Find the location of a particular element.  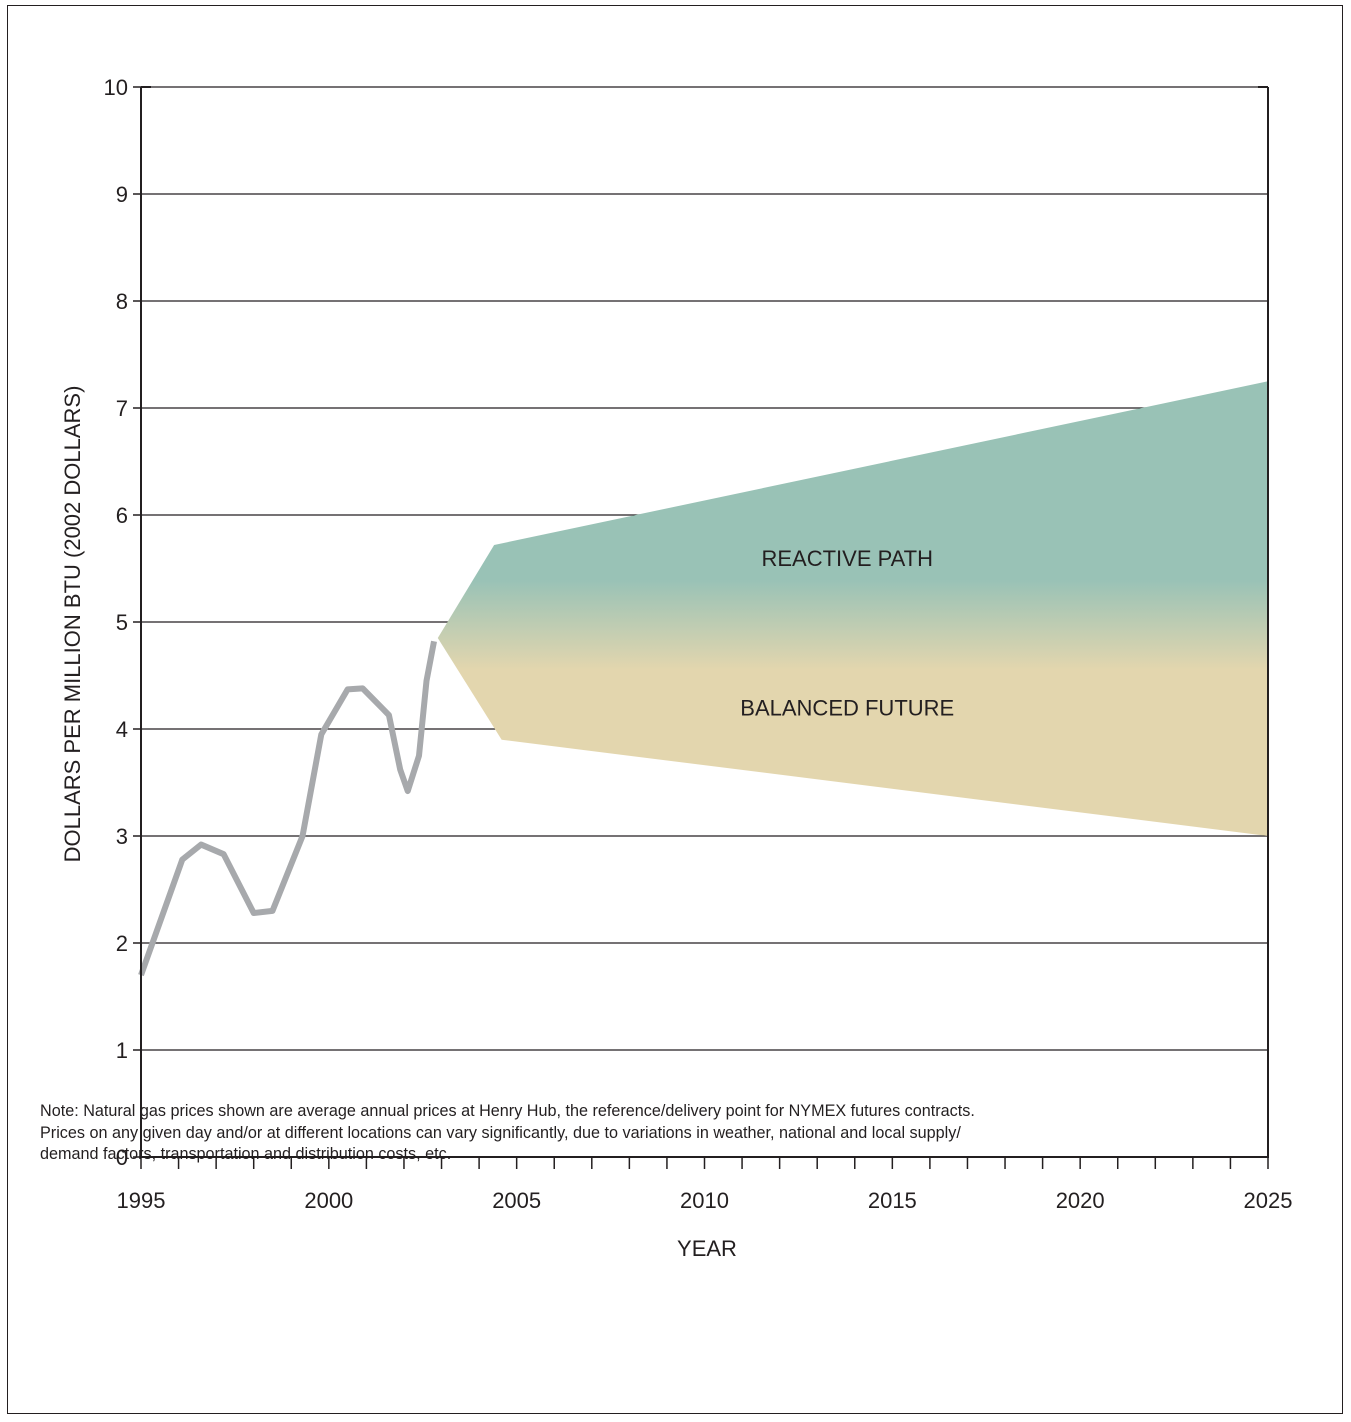

y-tick-label: 7 is located at coordinates (122, 408).